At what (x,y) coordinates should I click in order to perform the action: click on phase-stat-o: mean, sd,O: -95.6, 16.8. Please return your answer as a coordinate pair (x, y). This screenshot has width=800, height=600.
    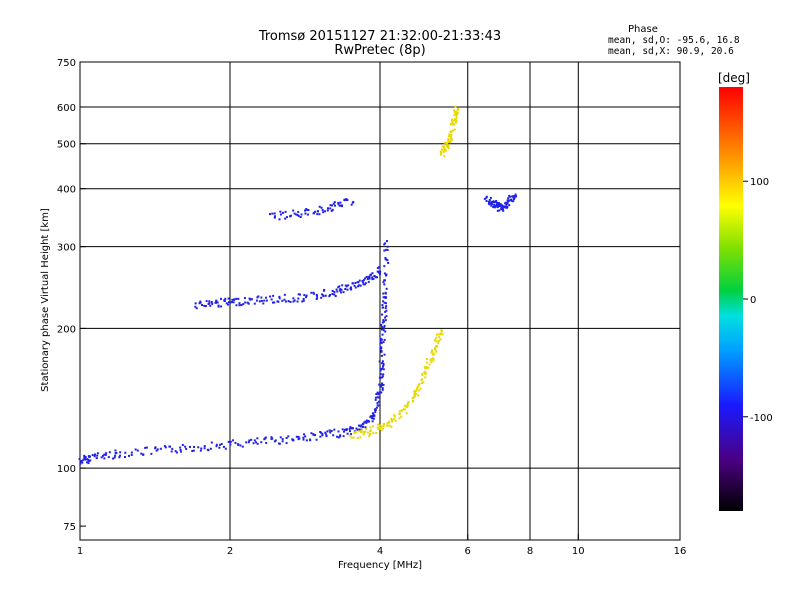
    Looking at the image, I should click on (674, 40).